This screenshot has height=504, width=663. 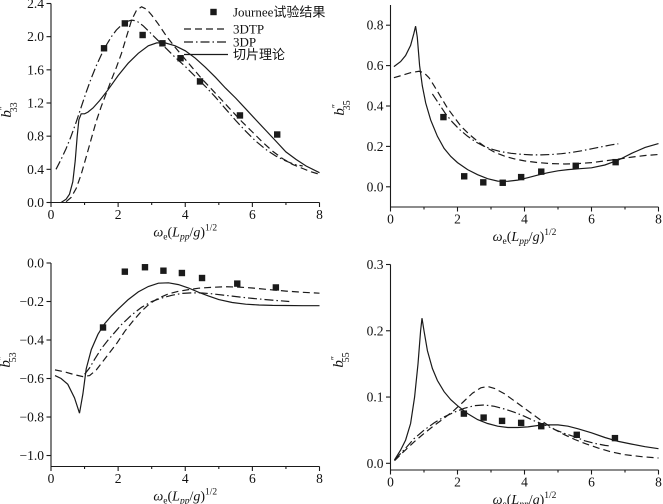 I want to click on y-axis-label: b″35, so click(x=342, y=107).